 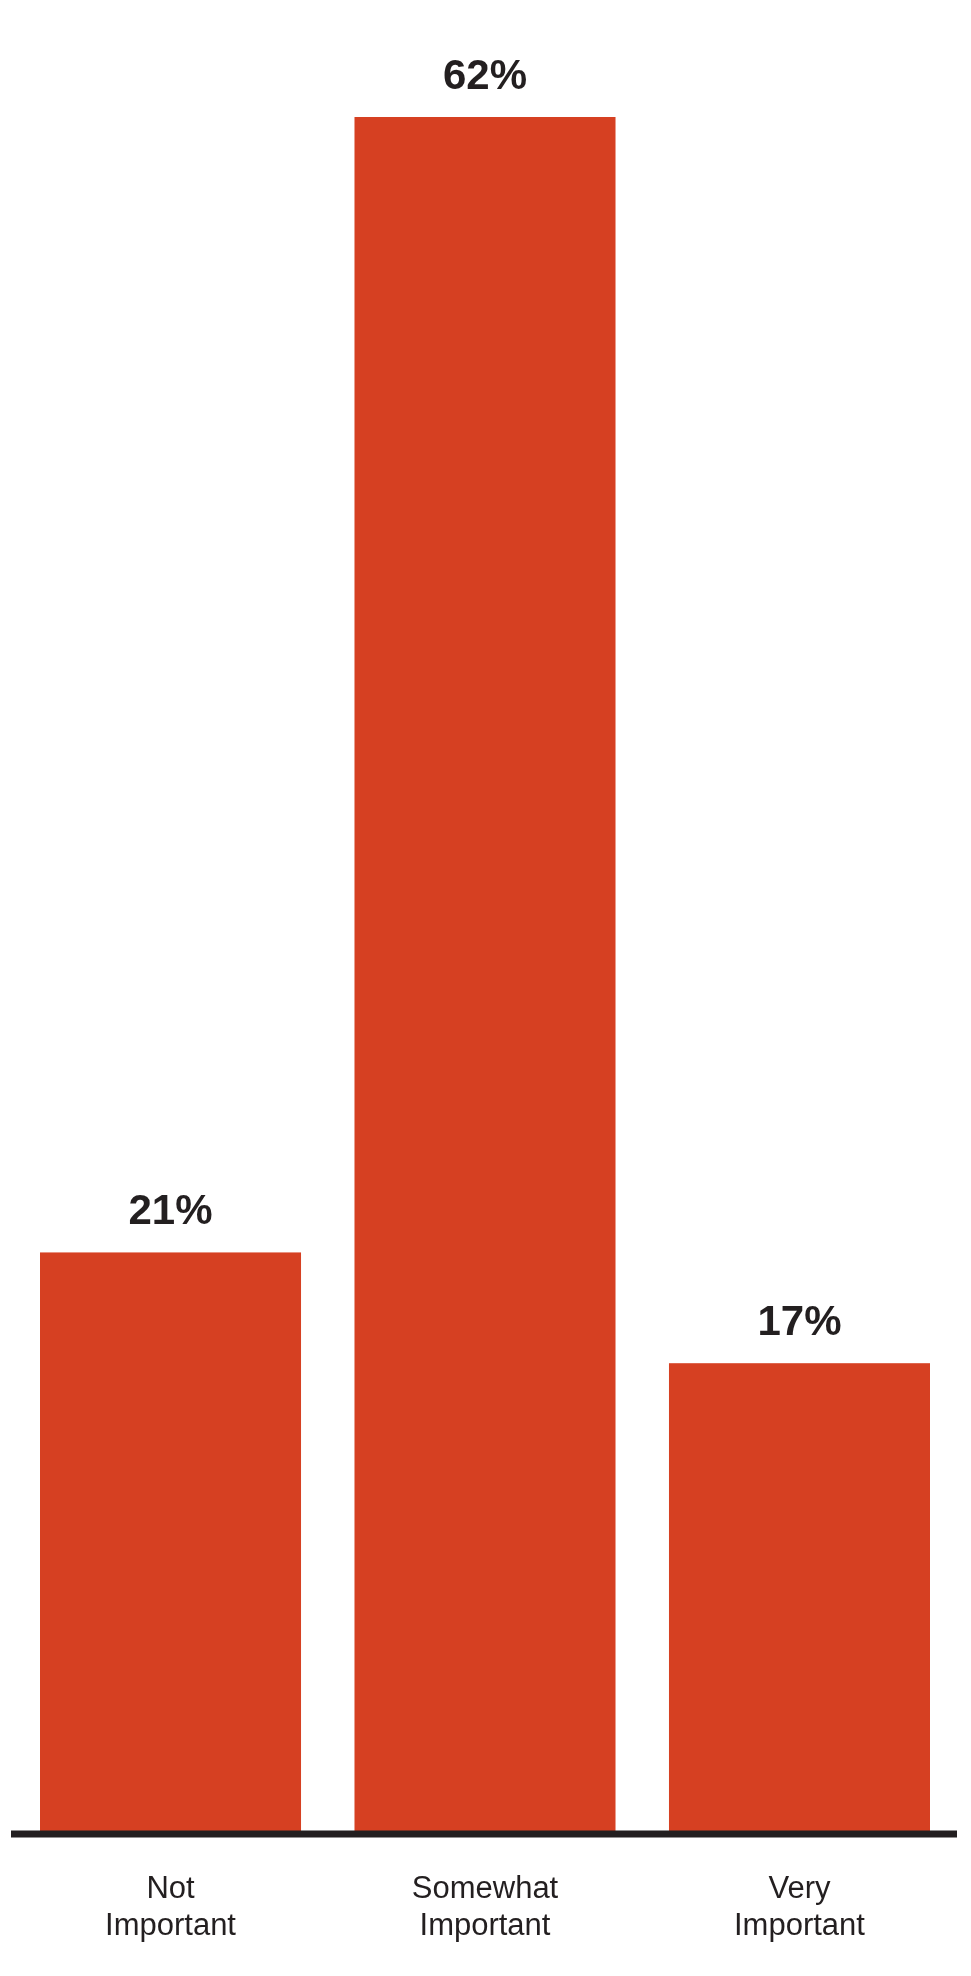 What do you see at coordinates (485, 74) in the screenshot?
I see `data-label: 62%` at bounding box center [485, 74].